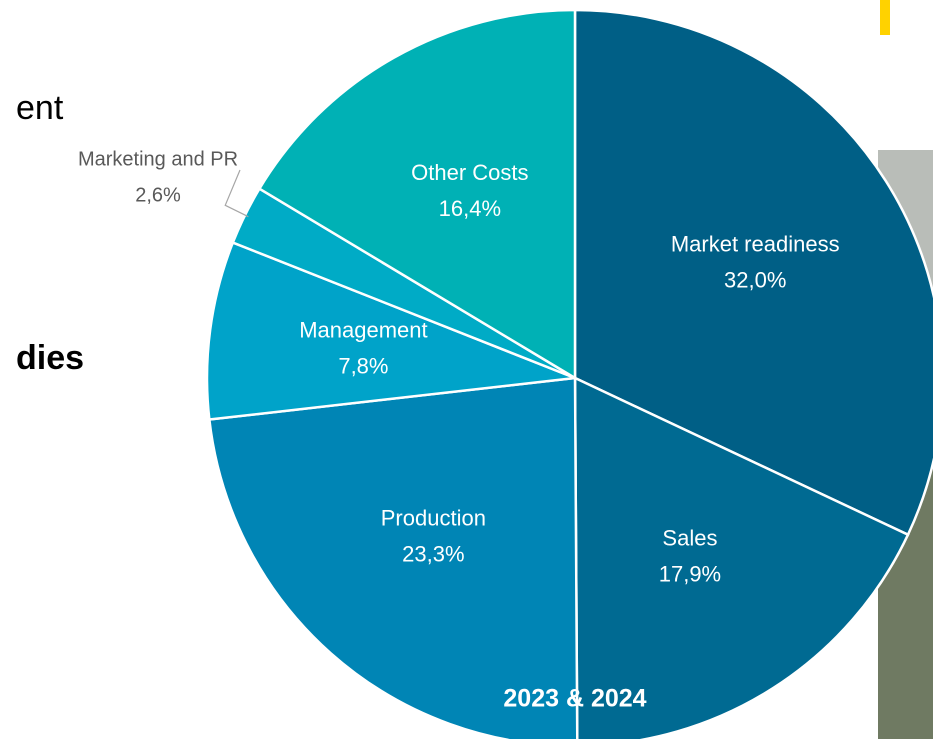 The height and width of the screenshot is (739, 933). I want to click on slice-label: Other Costs, so click(469, 172).